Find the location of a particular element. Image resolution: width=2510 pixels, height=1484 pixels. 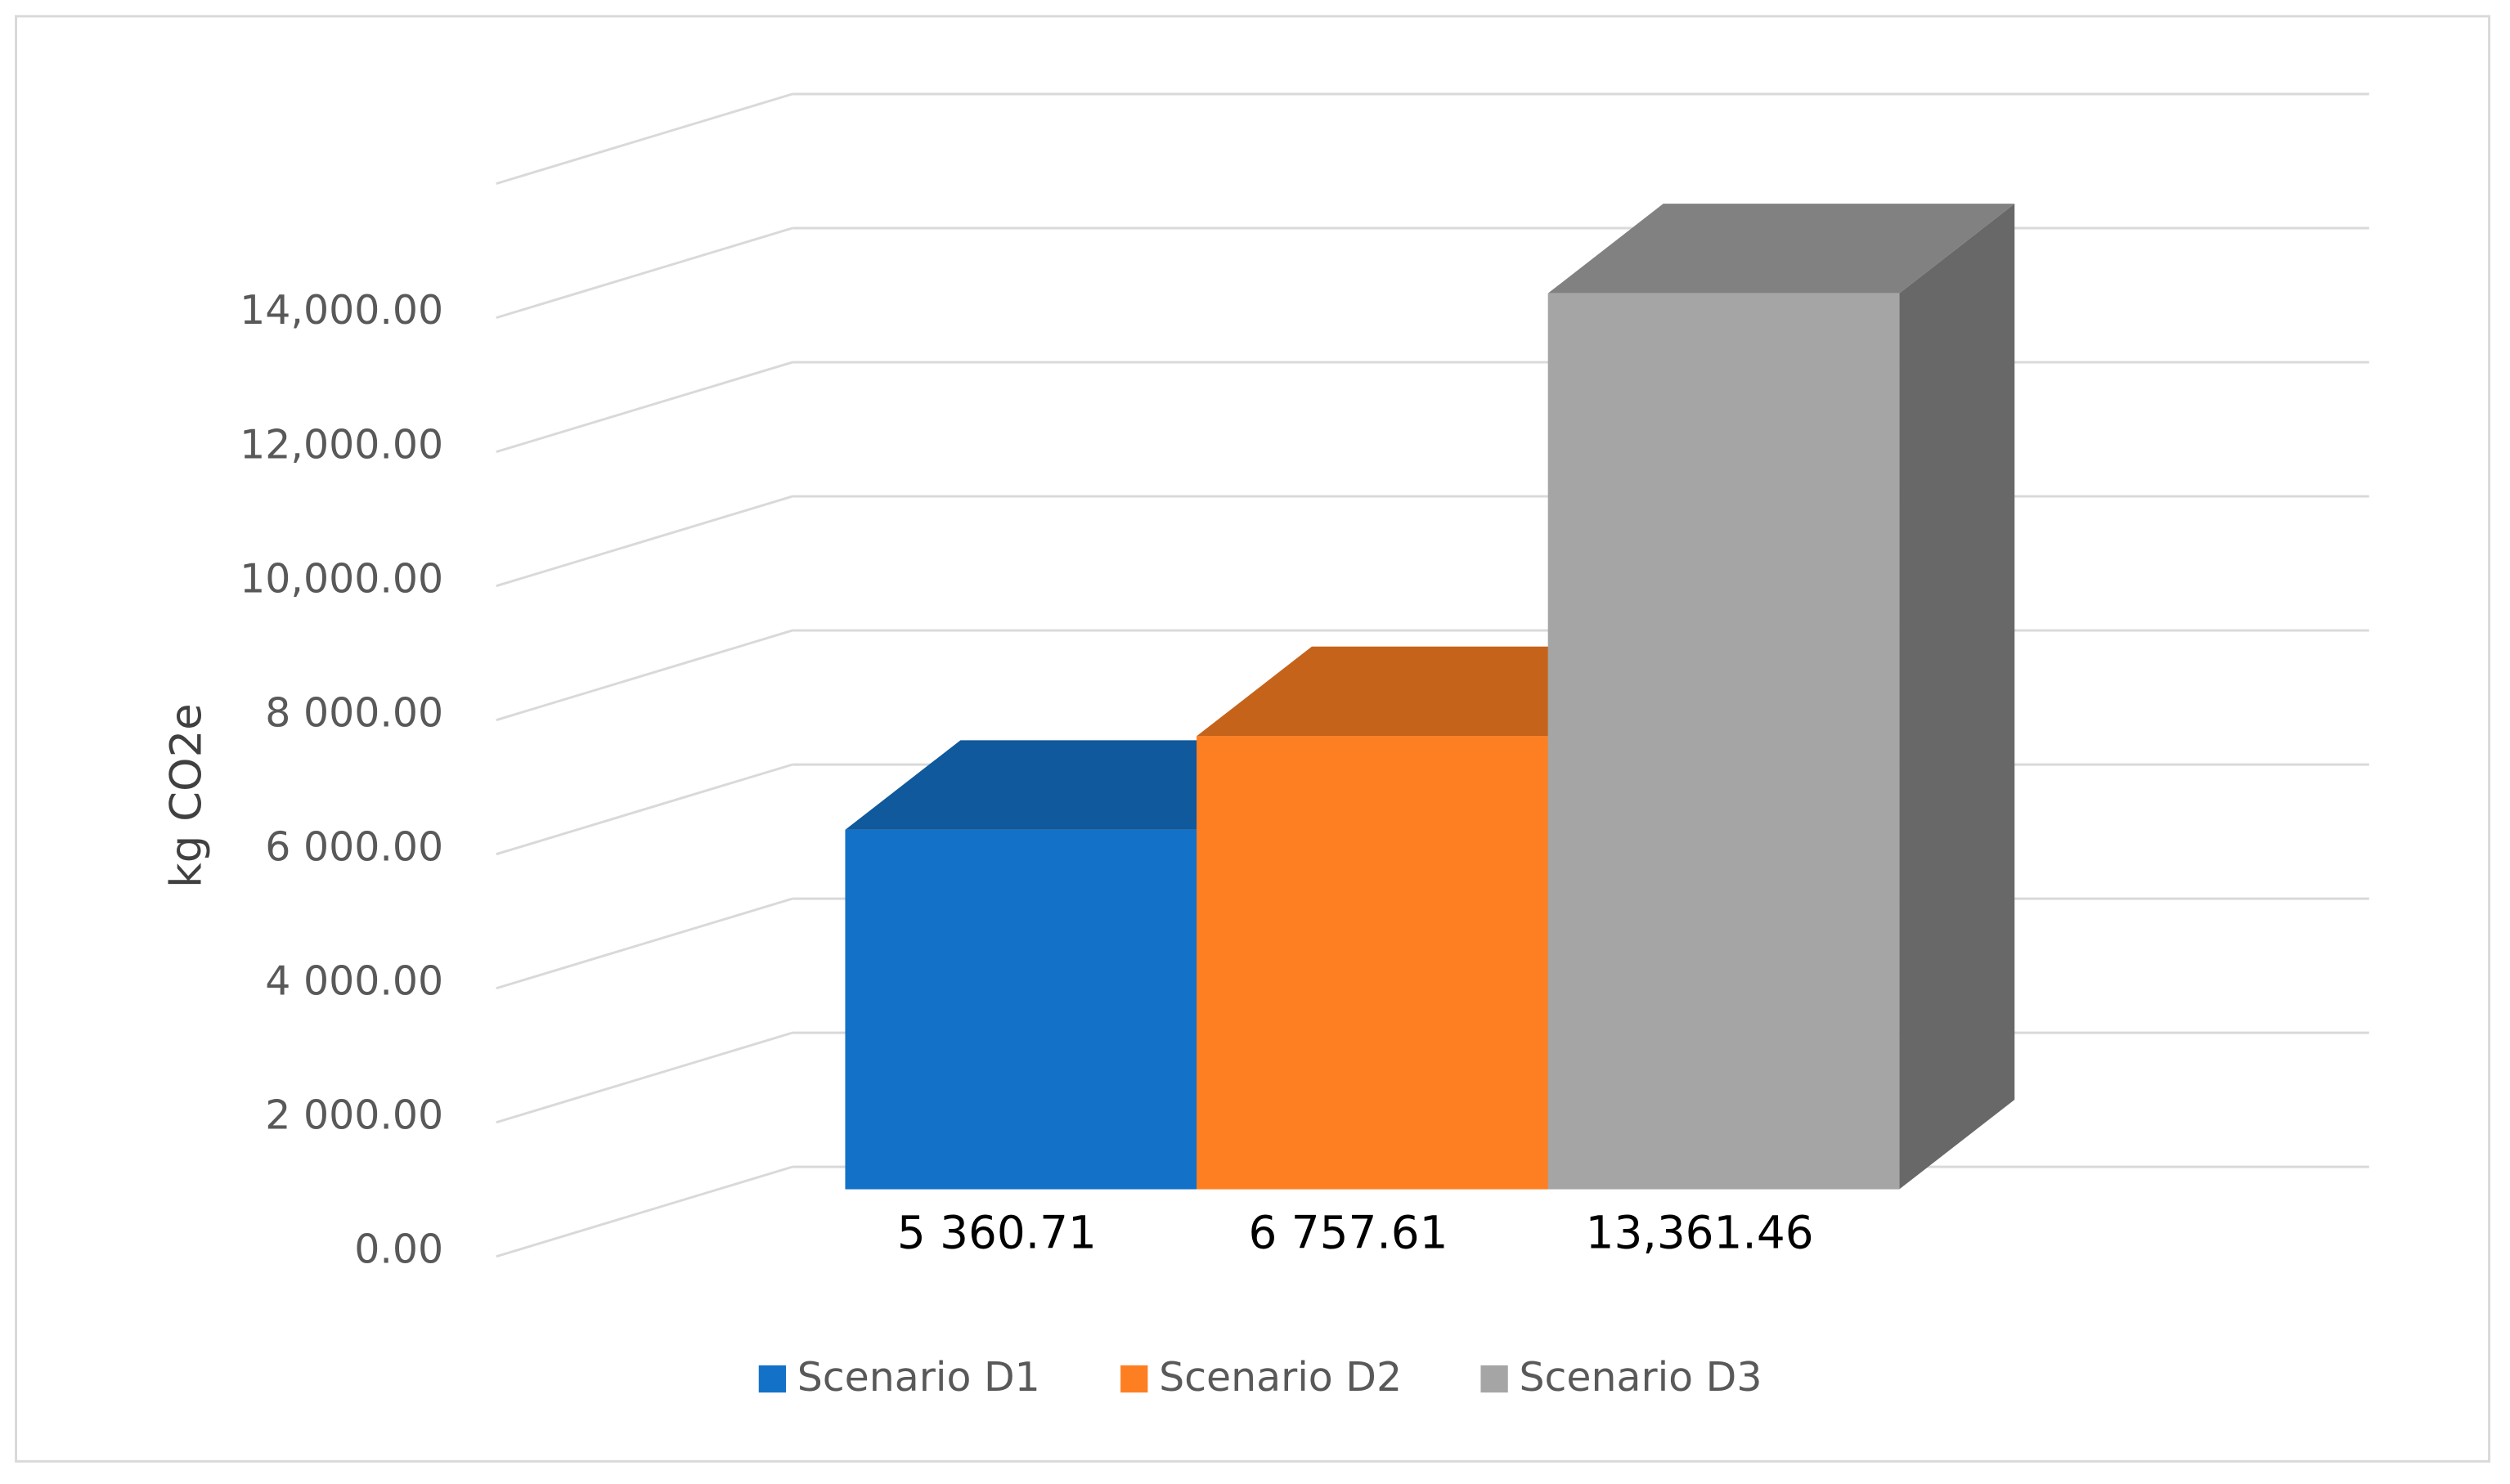

y-tick-label: 2 000.00 is located at coordinates (354, 1115).